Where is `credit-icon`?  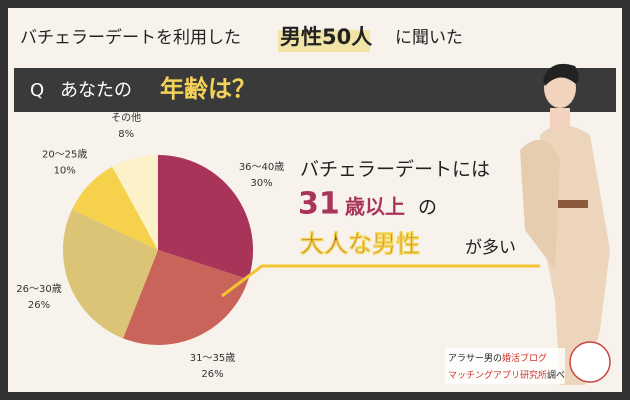
credit-icon is located at coordinates (590, 362).